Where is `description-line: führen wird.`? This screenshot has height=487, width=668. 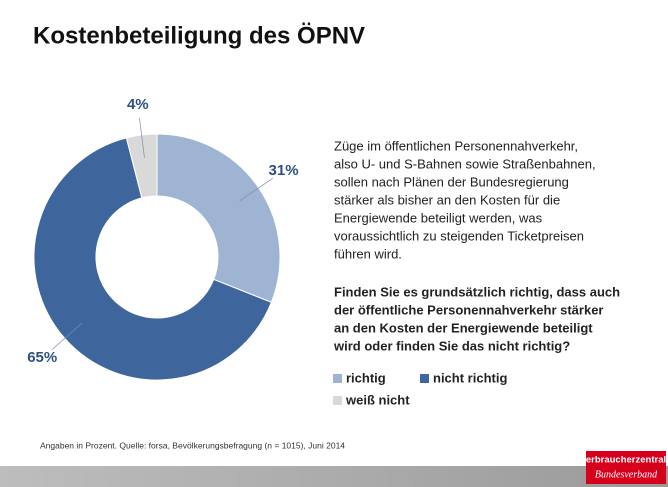 description-line: führen wird. is located at coordinates (368, 253).